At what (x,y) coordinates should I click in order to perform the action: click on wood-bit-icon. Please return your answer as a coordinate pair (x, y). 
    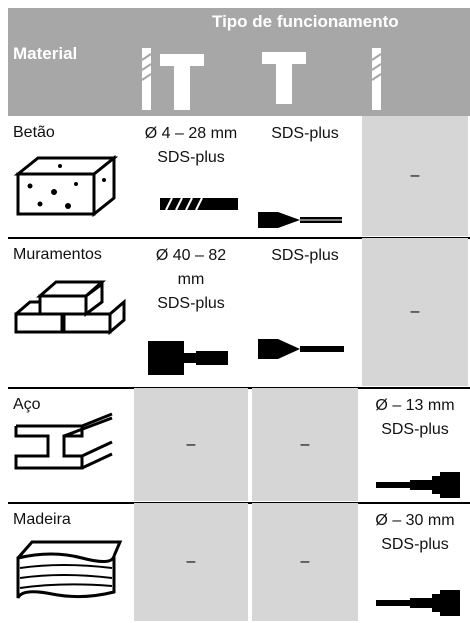
    Looking at the image, I should click on (418, 603).